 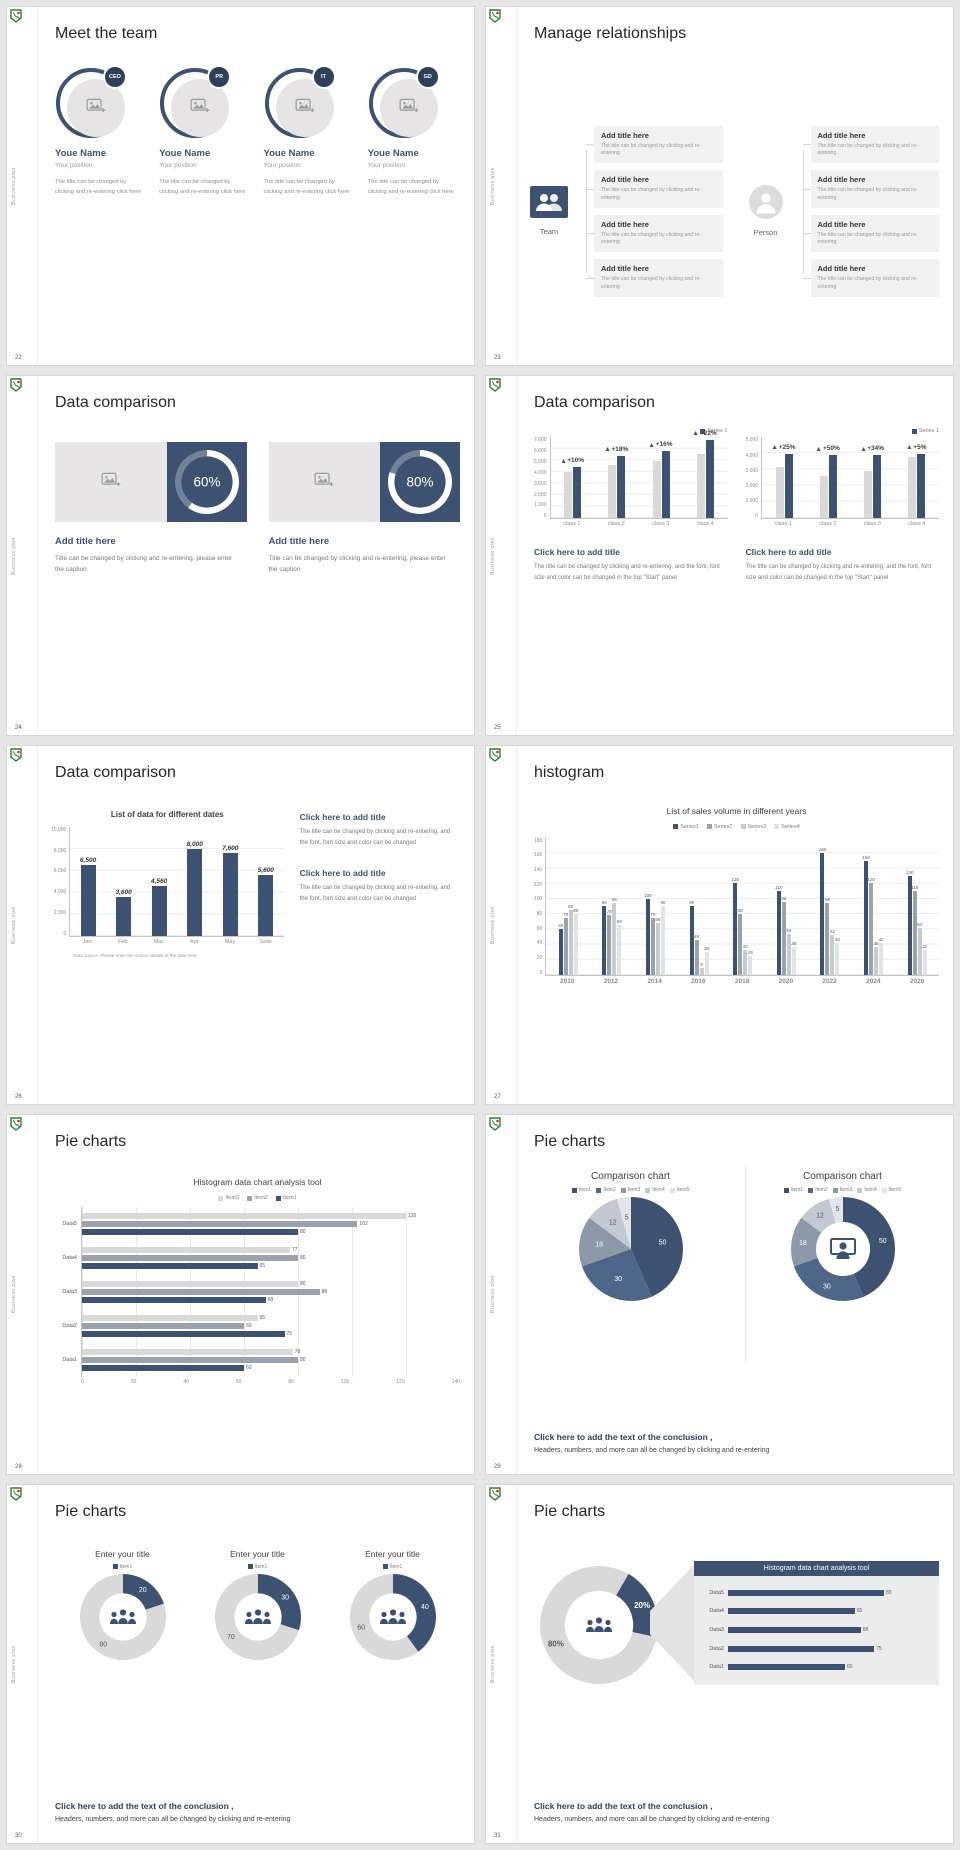 What do you see at coordinates (91, 1511) in the screenshot?
I see `slide-title: Pie charts` at bounding box center [91, 1511].